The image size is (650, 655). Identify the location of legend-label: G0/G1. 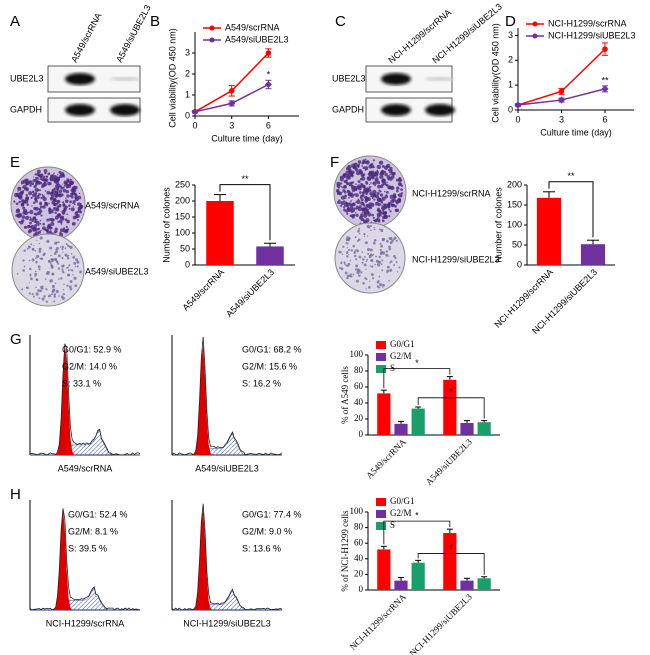
(402, 501).